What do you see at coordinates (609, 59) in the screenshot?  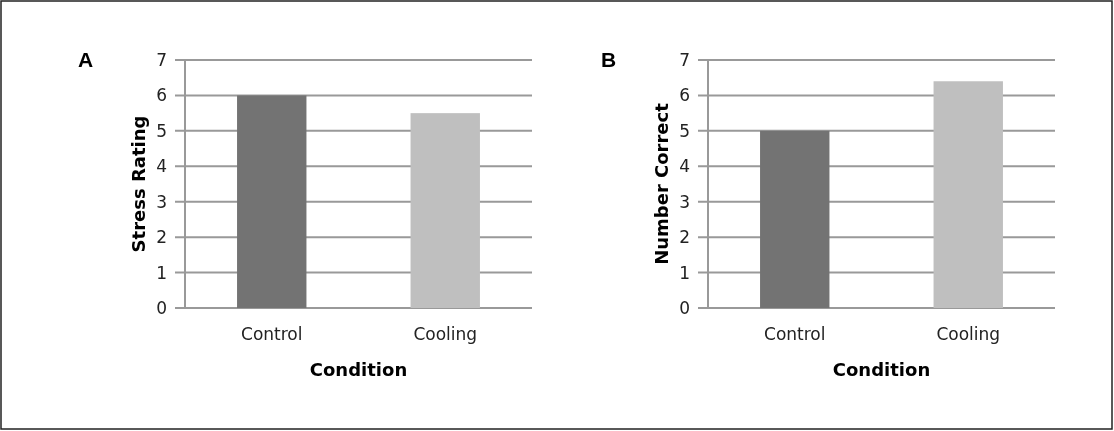 I see `chart-title: B` at bounding box center [609, 59].